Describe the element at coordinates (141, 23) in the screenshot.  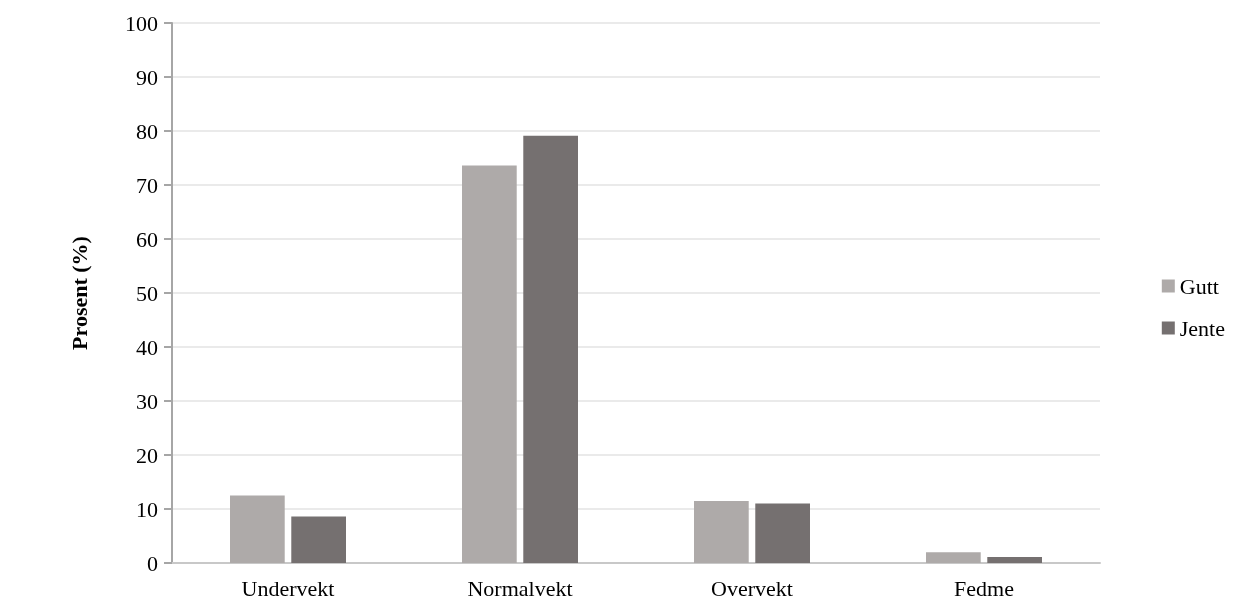
I see `y-tick-label: 100` at that location.